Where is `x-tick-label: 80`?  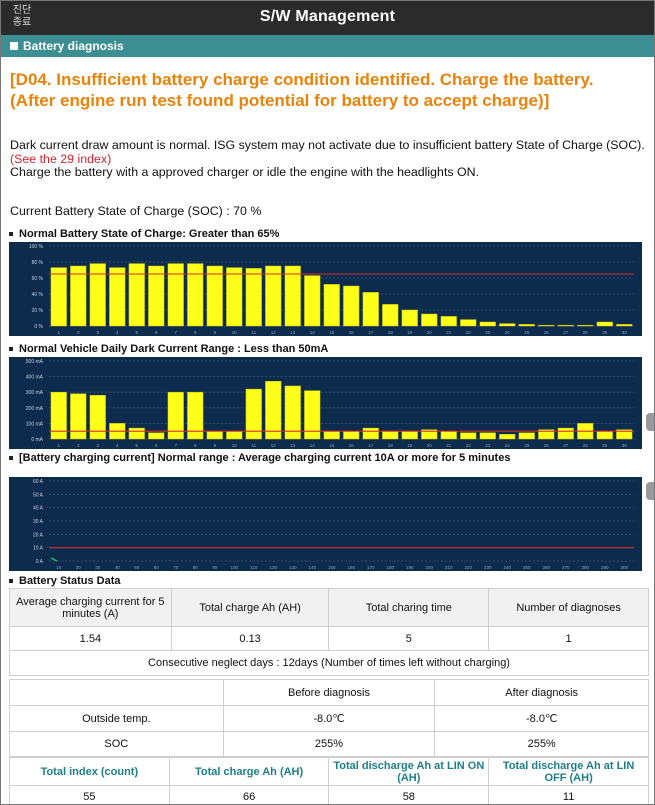 x-tick-label: 80 is located at coordinates (196, 567).